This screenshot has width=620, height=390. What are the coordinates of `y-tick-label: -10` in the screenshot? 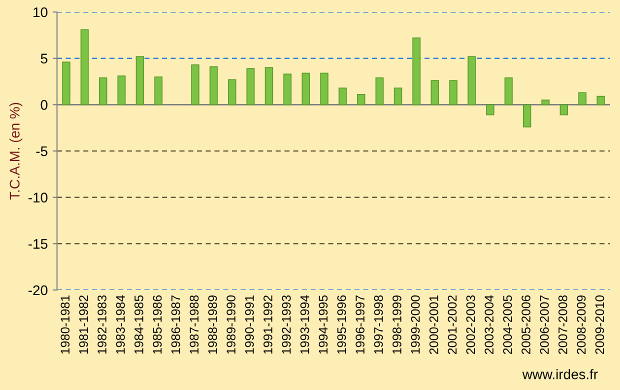 It's located at (38, 197).